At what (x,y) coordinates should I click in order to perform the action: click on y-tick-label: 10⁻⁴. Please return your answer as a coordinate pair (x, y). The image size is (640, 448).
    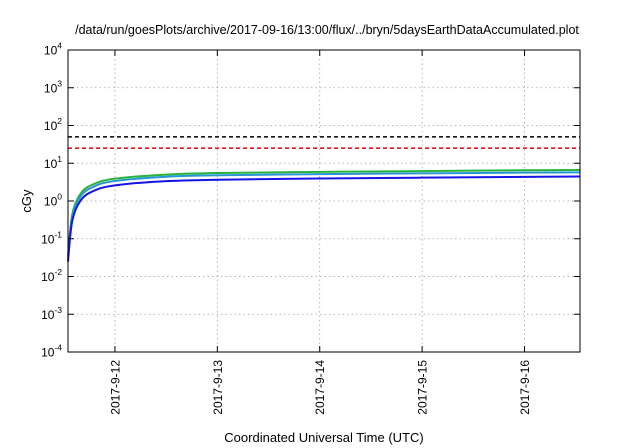
    Looking at the image, I should click on (51, 351).